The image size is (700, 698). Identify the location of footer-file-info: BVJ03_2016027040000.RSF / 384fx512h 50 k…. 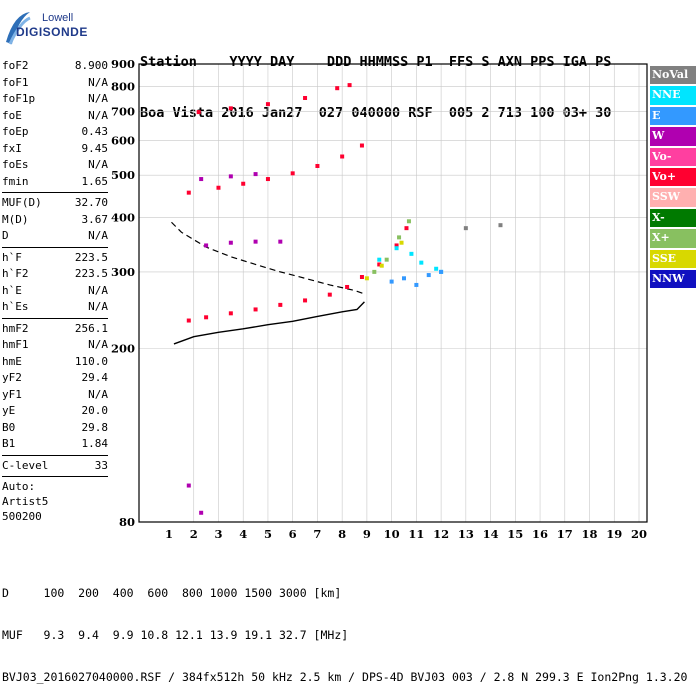
(345, 677).